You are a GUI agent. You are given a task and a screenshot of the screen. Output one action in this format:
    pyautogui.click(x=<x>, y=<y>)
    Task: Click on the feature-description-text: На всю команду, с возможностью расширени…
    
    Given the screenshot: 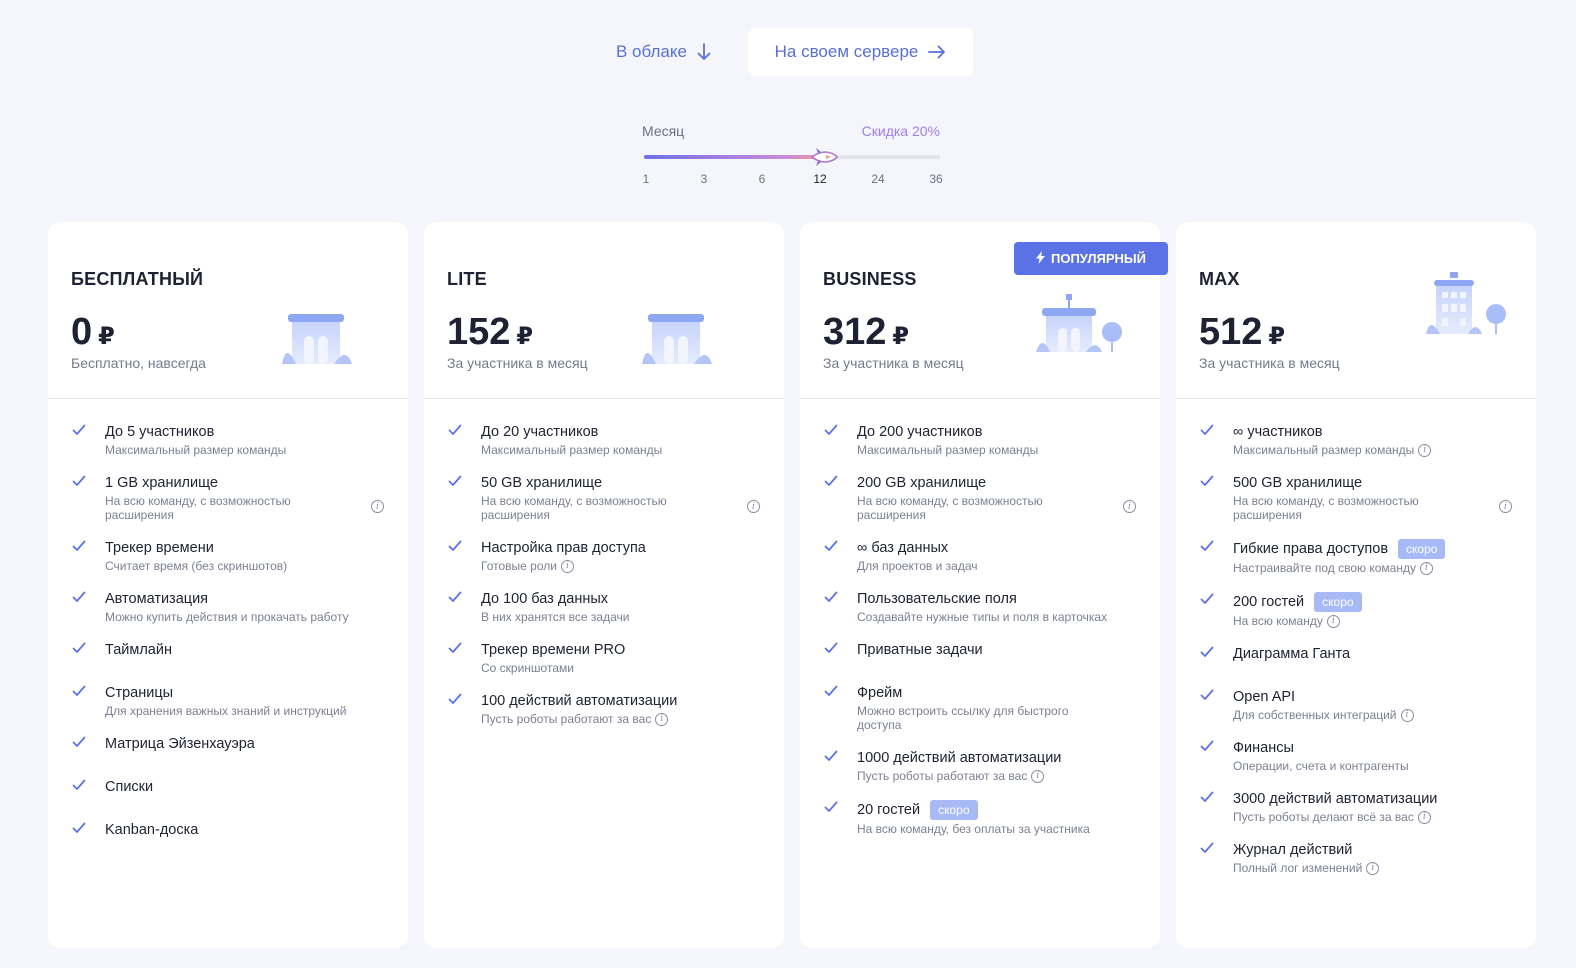 What is the action you would take?
    pyautogui.click(x=950, y=508)
    